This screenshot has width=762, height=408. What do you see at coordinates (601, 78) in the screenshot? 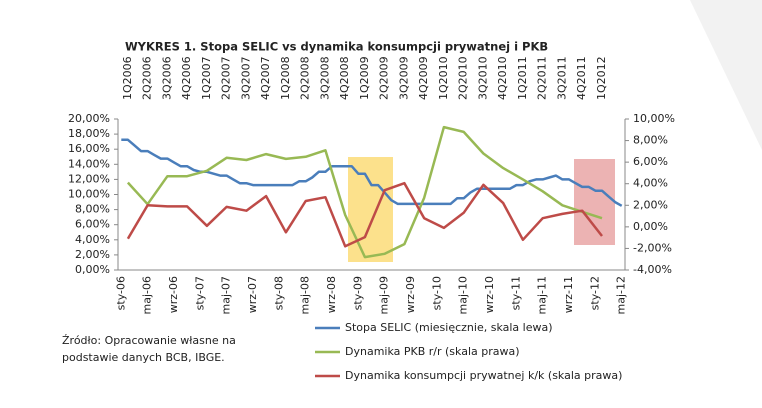
I see `x2-tick-label: 1Q2012` at bounding box center [601, 78].